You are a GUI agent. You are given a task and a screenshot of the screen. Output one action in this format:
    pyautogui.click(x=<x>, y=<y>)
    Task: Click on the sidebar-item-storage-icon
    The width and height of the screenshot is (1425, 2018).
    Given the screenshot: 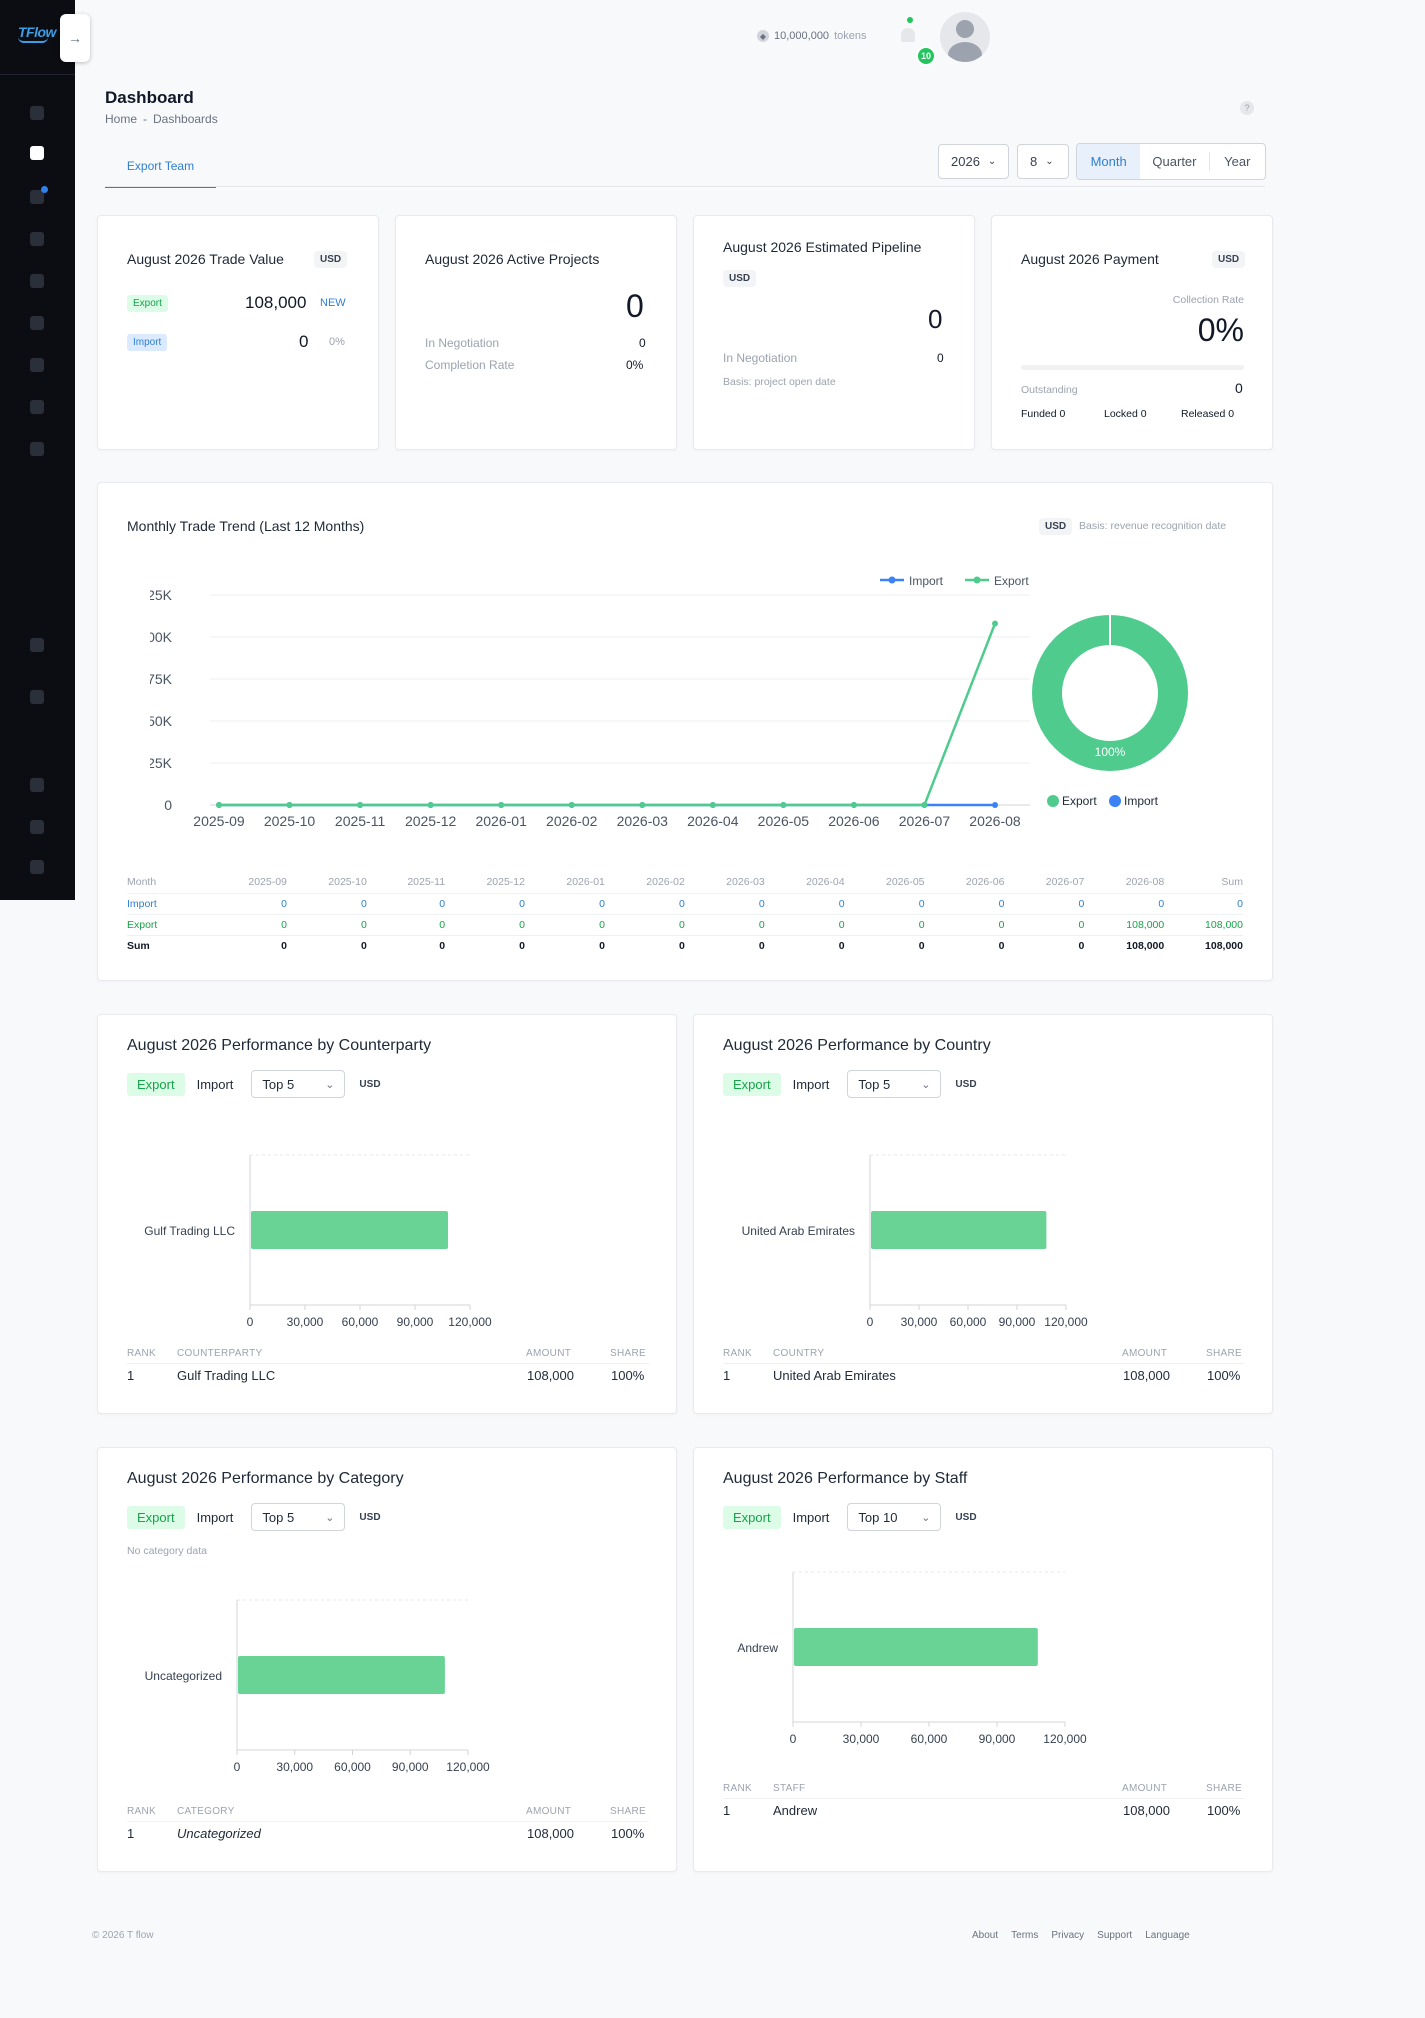 What is the action you would take?
    pyautogui.click(x=37, y=867)
    